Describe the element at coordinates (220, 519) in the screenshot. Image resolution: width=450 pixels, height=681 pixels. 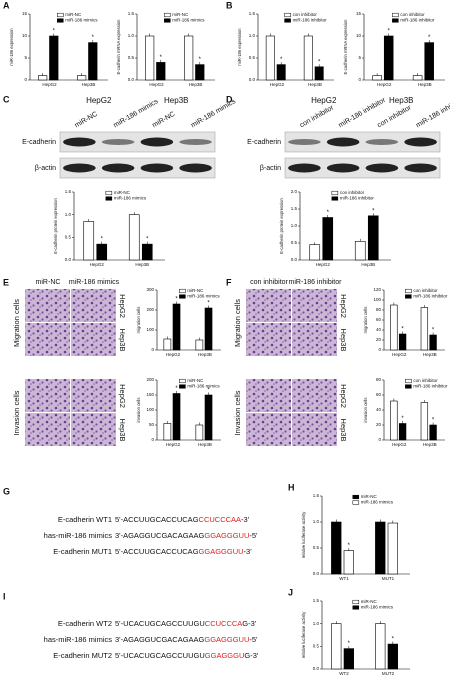
I see `sequence-part: CCUCCCAA` at that location.